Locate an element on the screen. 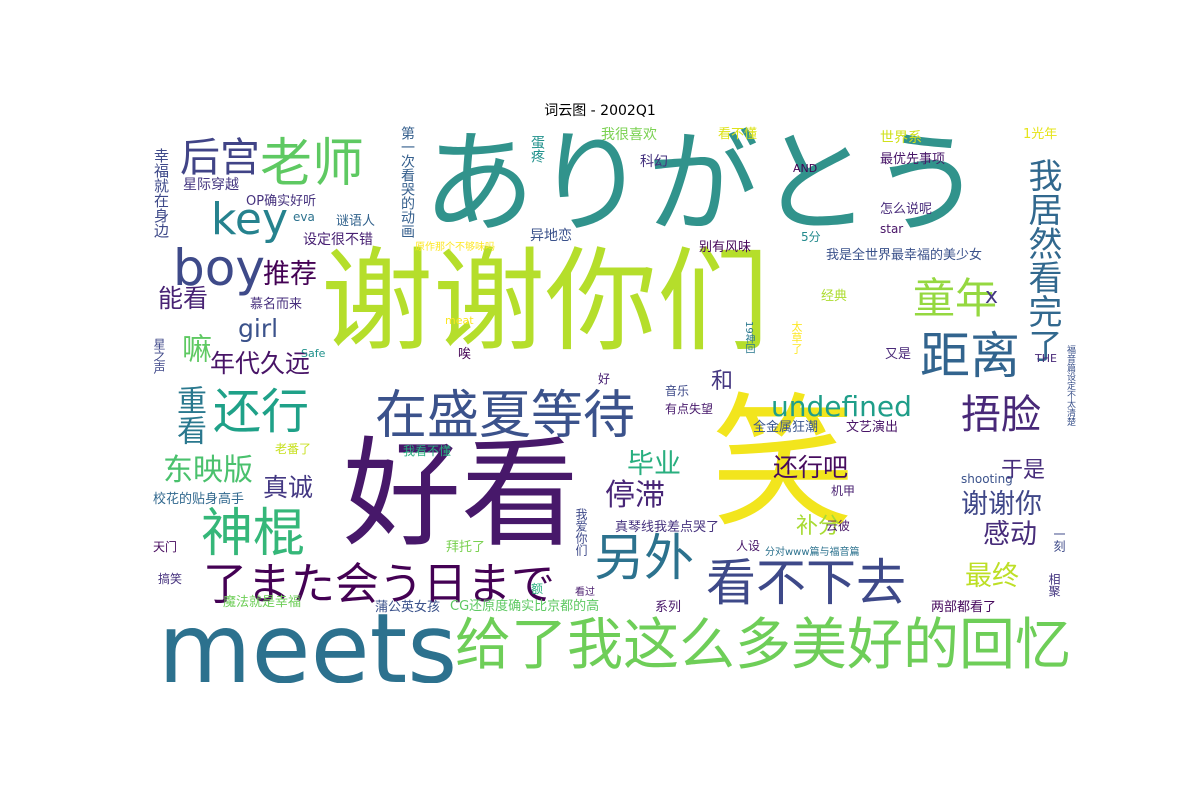 This screenshot has width=1200, height=800. word-zuixingfu: 我是全世界最幸福的美少女 is located at coordinates (904, 255).